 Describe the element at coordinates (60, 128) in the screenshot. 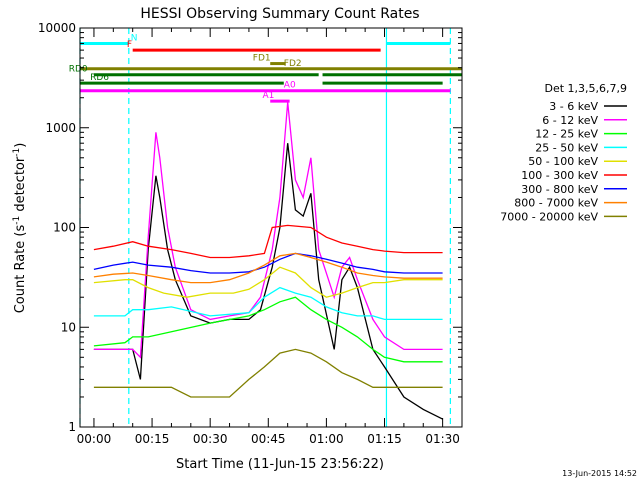

I see `y-tick-label: 1000` at that location.